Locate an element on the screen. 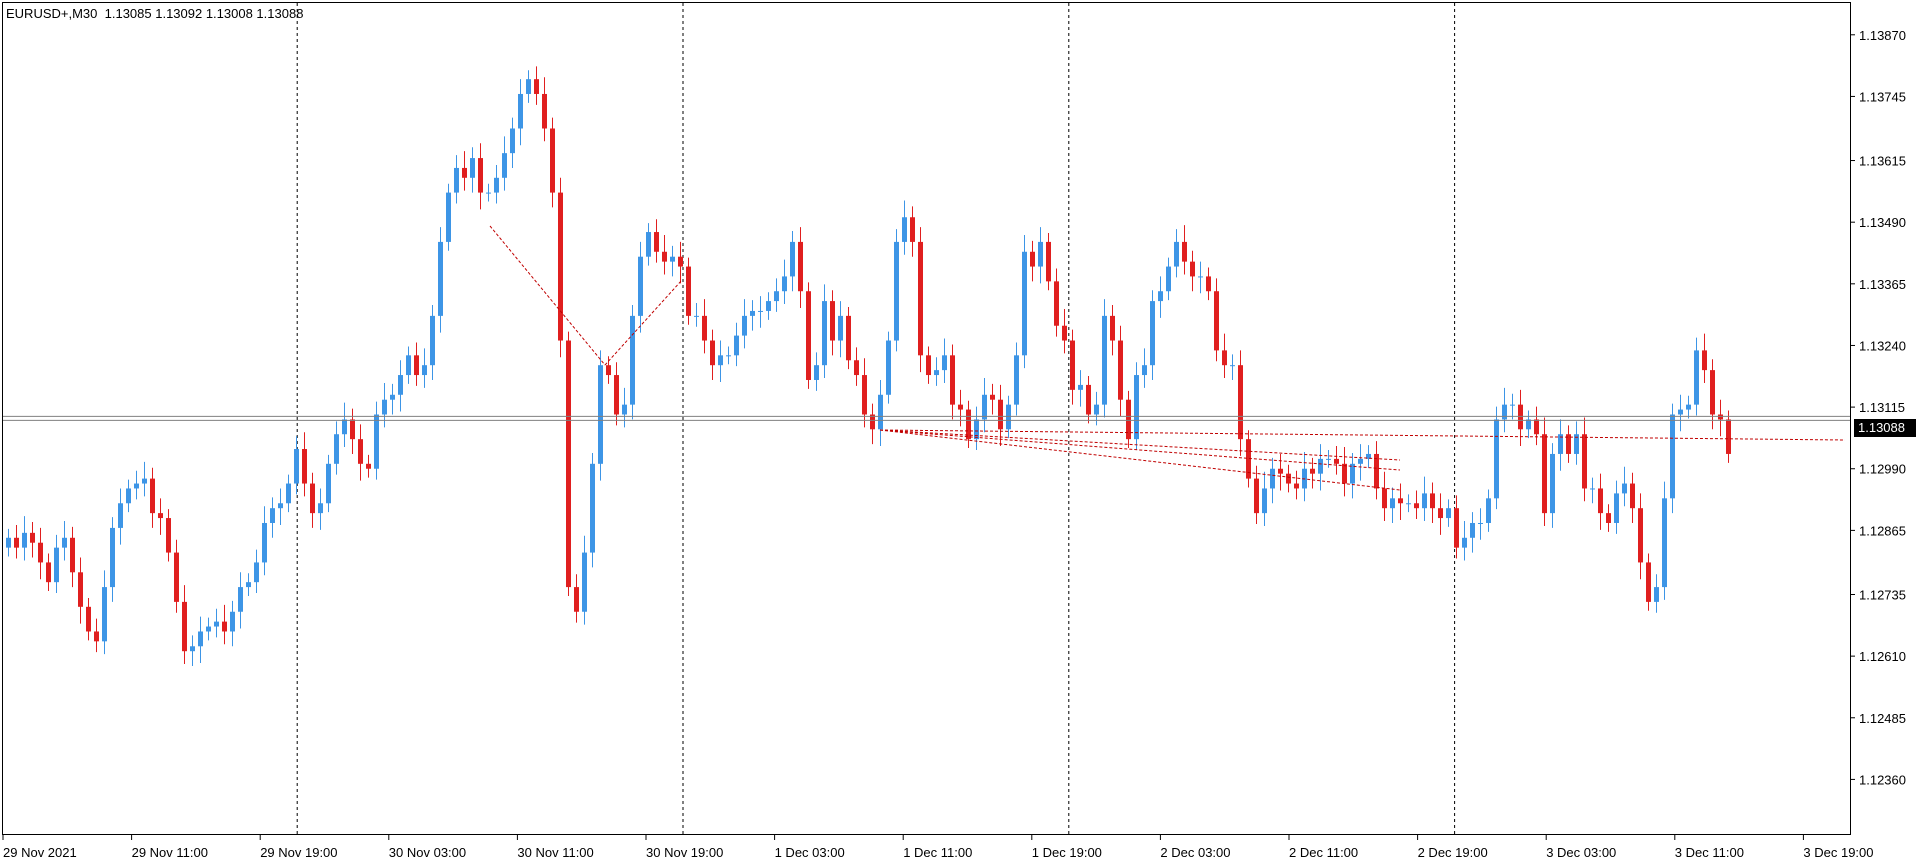 The image size is (1916, 866). time-tick-label: 3 Dec 11:00 is located at coordinates (1709, 852).